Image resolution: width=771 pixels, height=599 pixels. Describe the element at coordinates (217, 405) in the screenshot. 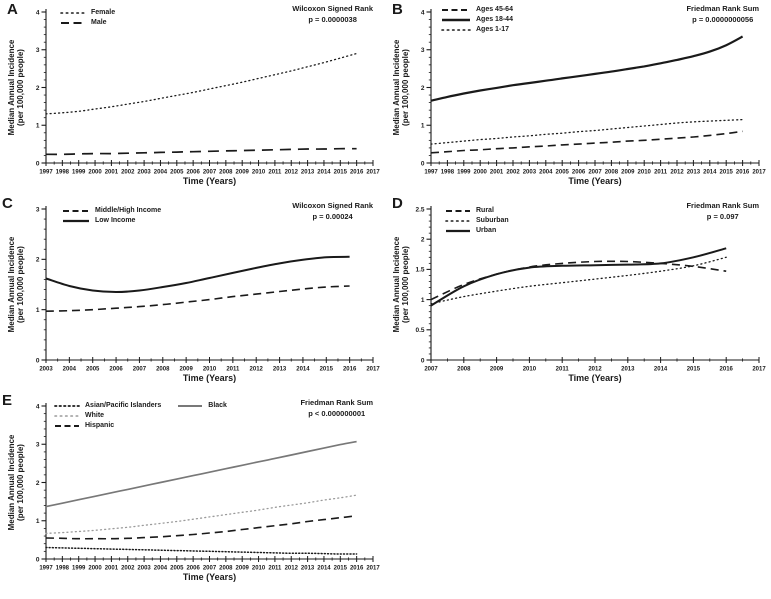

I see `legend-label: Black` at that location.